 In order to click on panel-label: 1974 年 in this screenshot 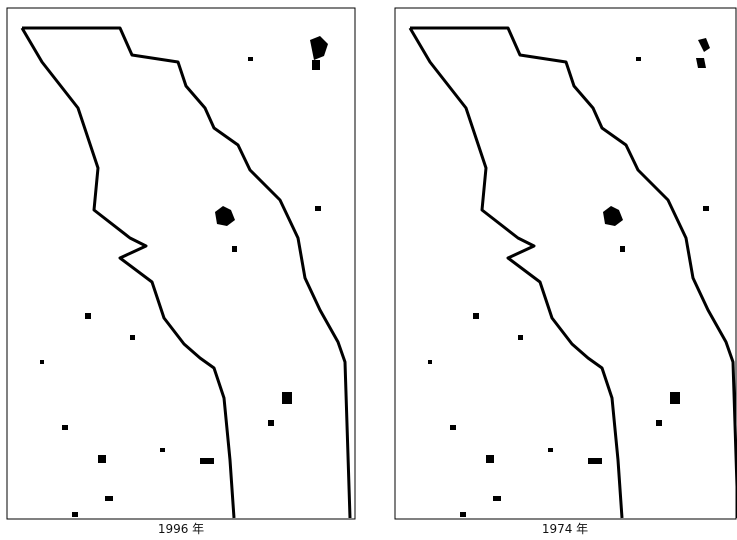, I will do `click(565, 529)`.